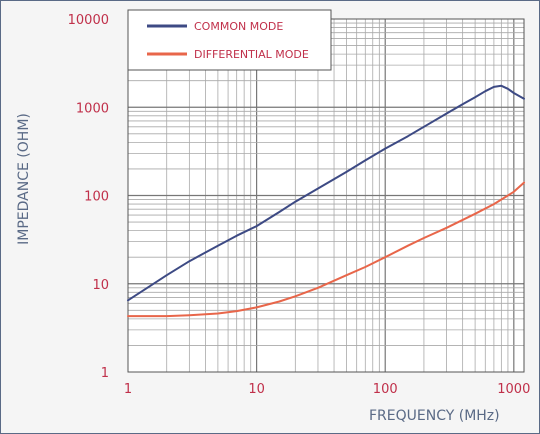  Describe the element at coordinates (251, 54) in the screenshot. I see `legend-label-differential-mode: DIFFERENTIAL MODE` at that location.